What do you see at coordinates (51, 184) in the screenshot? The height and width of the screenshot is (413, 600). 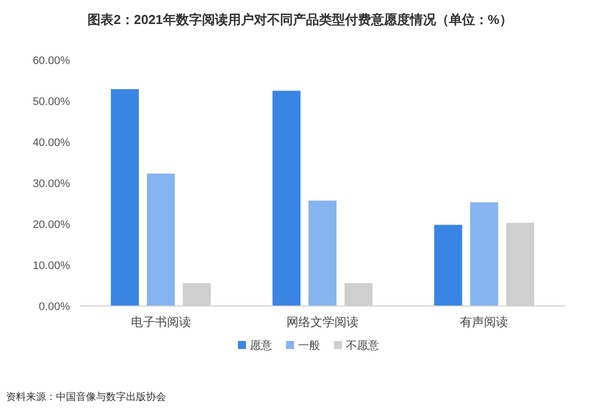 I see `y-tick-label: 30.00%` at bounding box center [51, 184].